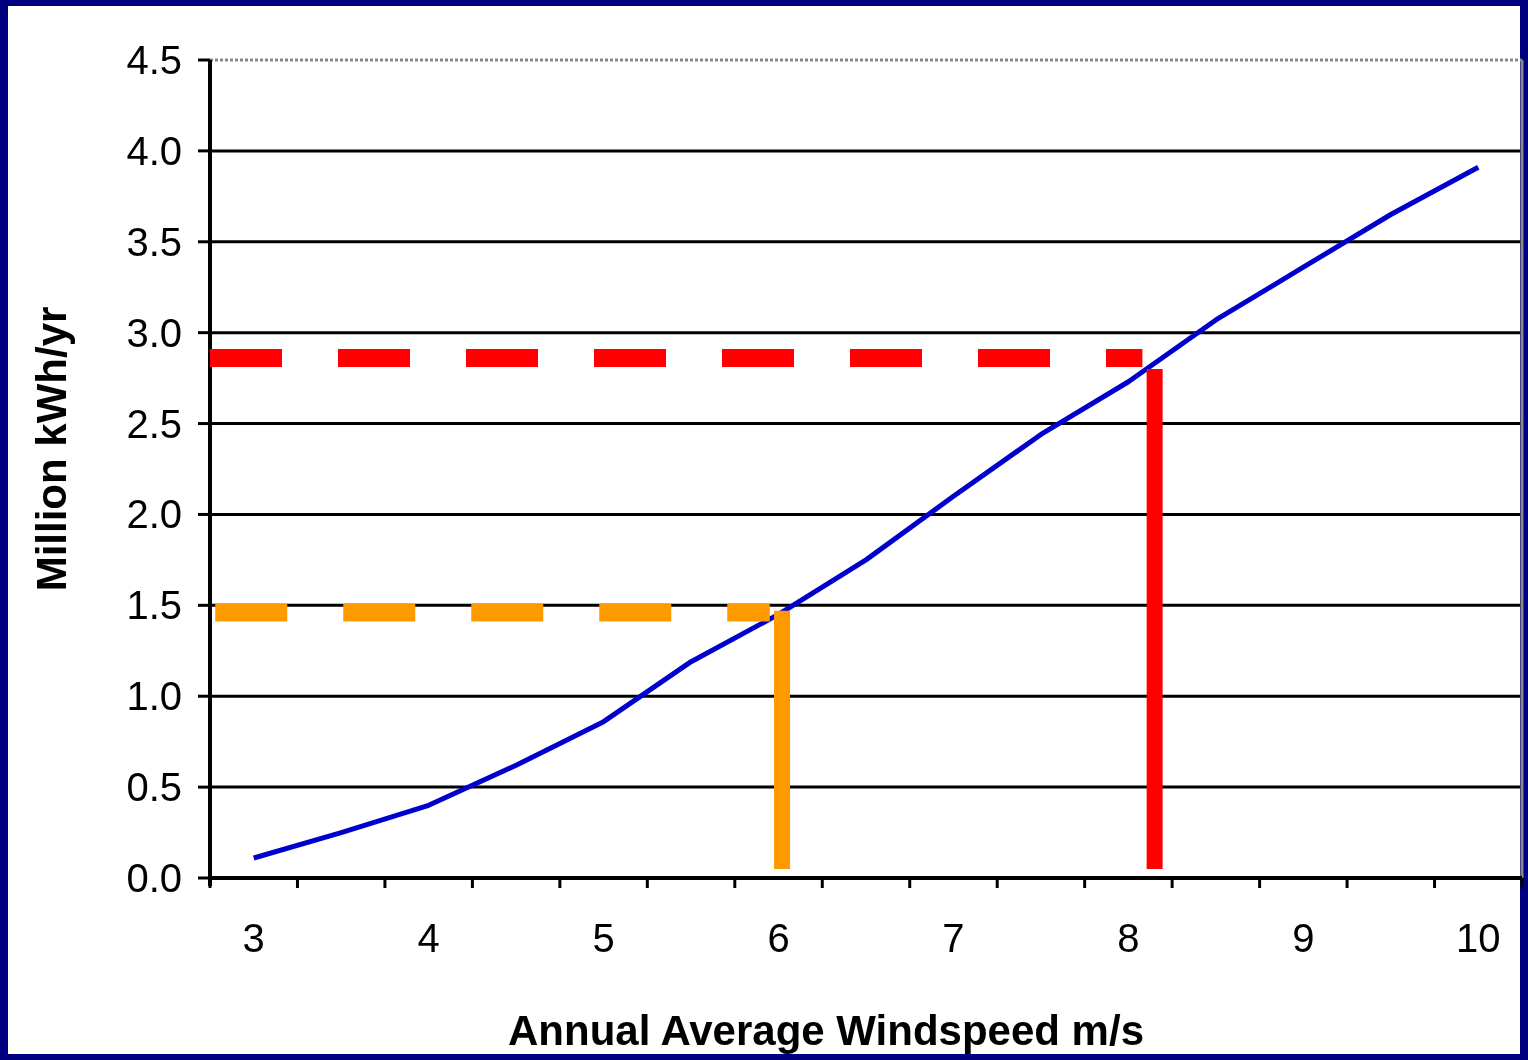 This screenshot has width=1528, height=1060. I want to click on x-tick-label: 6, so click(778, 938).